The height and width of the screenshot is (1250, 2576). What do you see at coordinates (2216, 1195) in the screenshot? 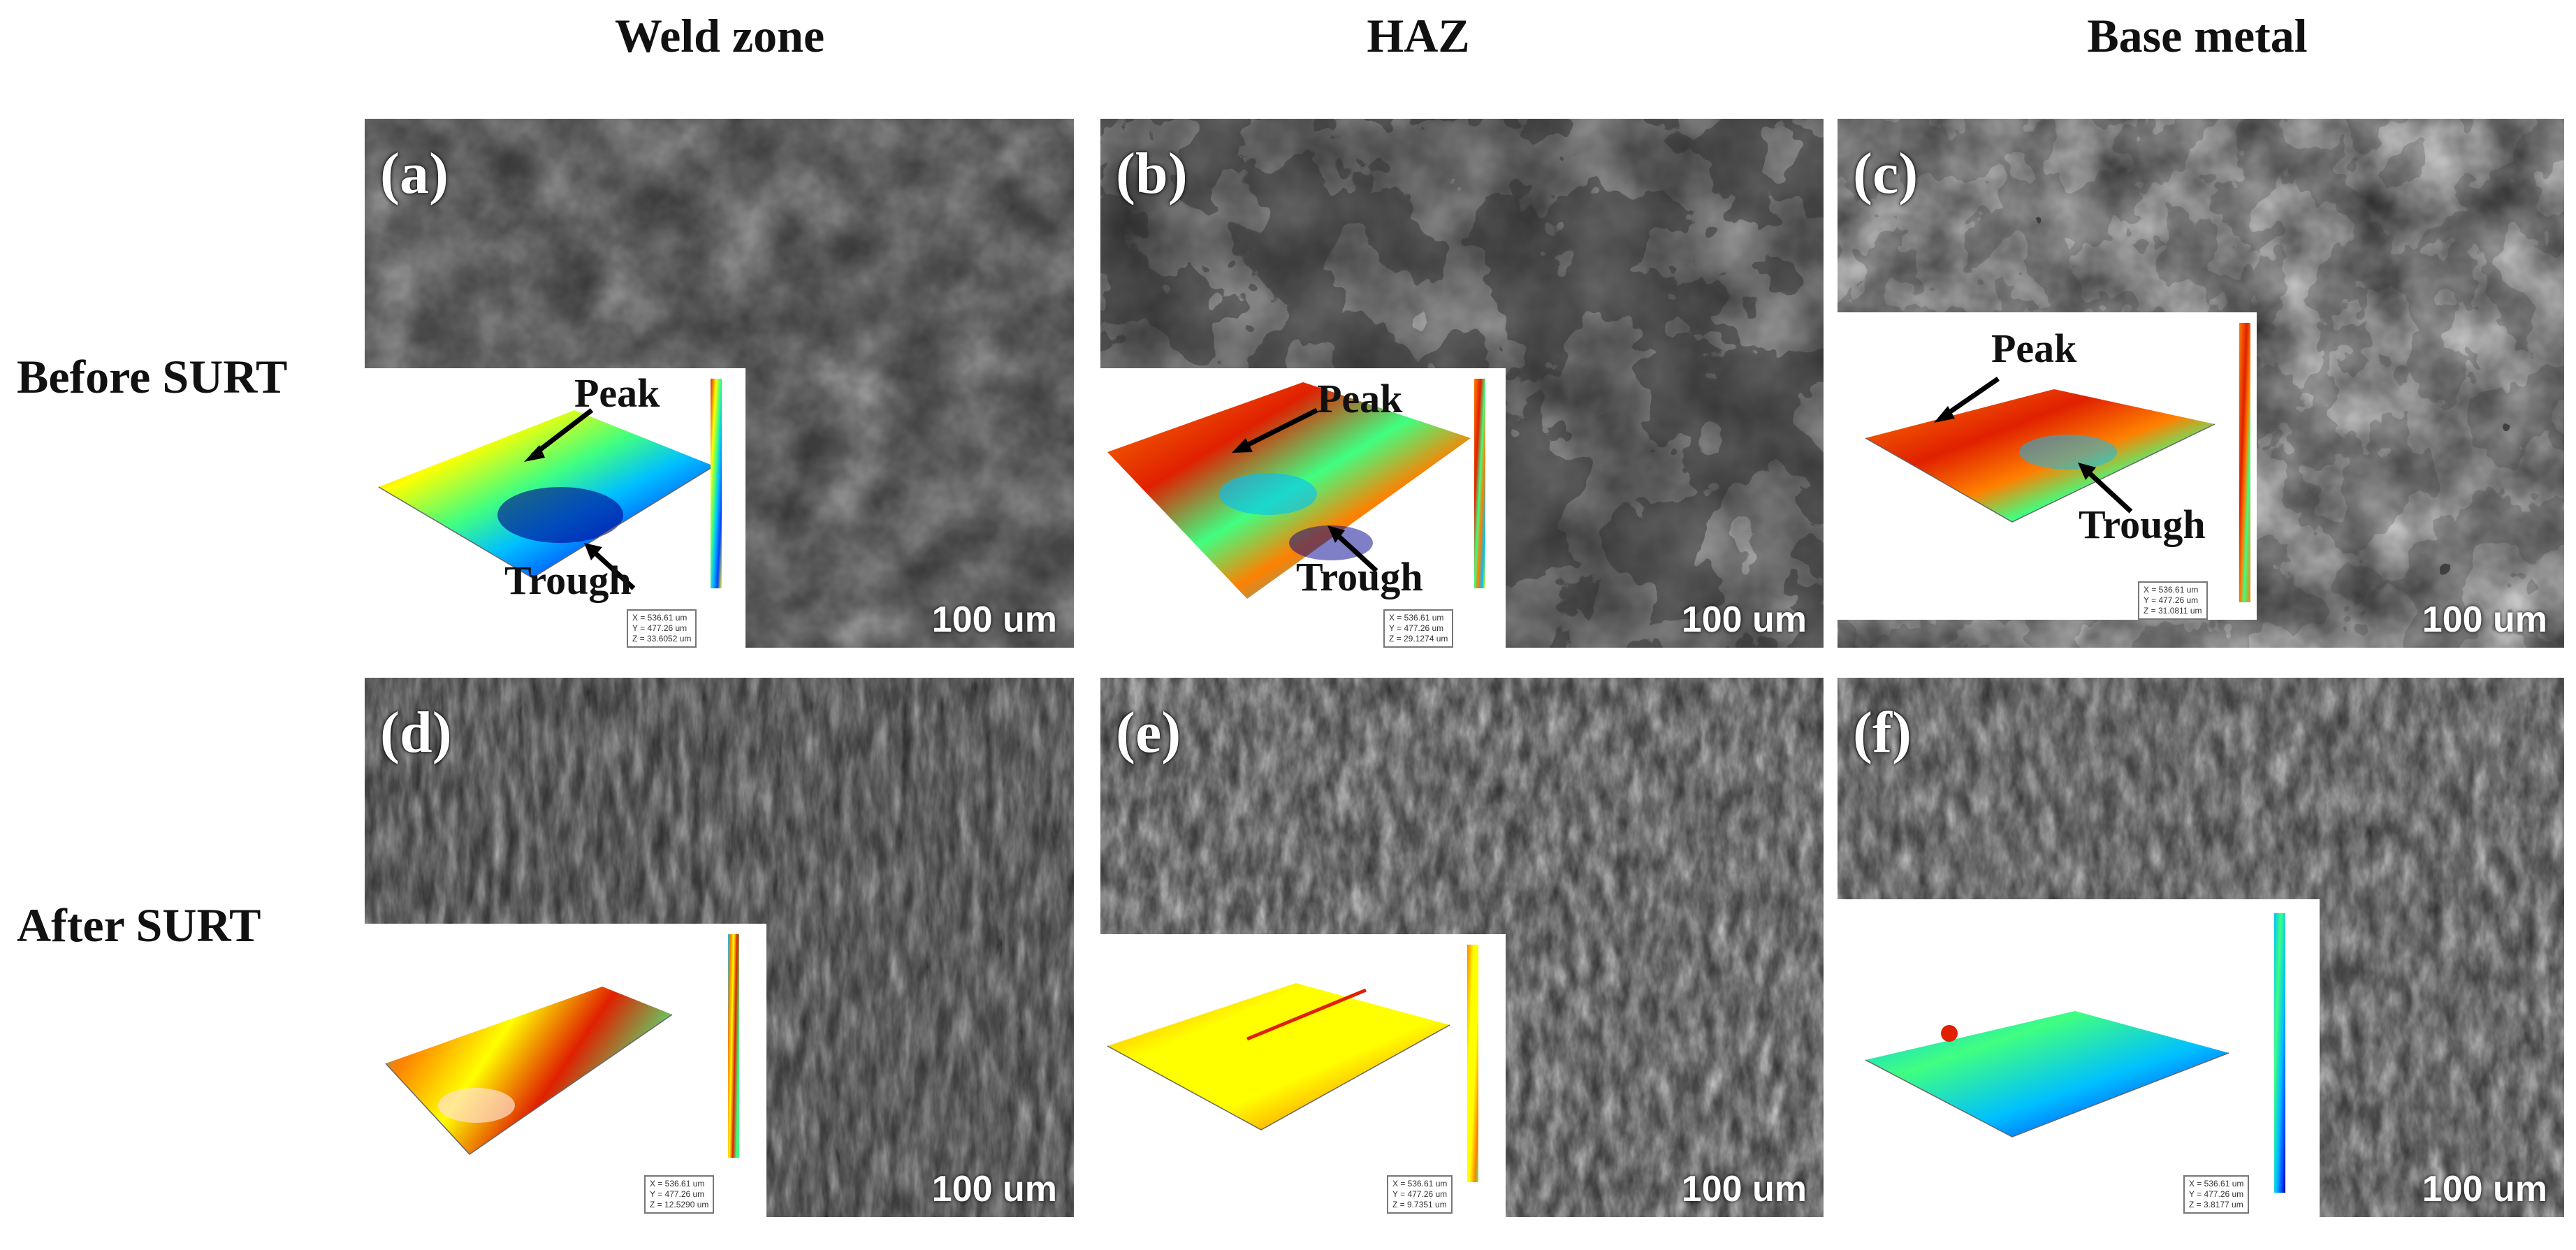
I see `coordinate-readout: X = 536.61 um Y = 477.26 um Z = 3.8177 um` at bounding box center [2216, 1195].